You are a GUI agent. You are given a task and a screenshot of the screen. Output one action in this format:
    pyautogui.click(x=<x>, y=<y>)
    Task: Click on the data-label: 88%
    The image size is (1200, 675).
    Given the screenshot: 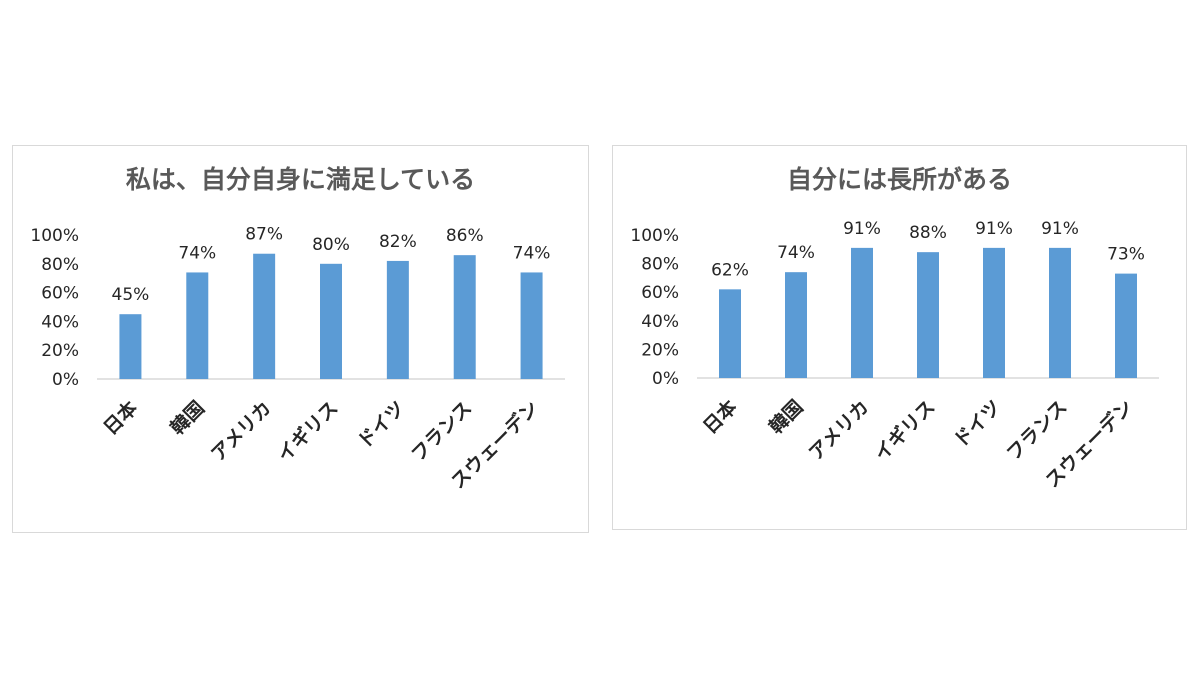 What is the action you would take?
    pyautogui.click(x=928, y=233)
    